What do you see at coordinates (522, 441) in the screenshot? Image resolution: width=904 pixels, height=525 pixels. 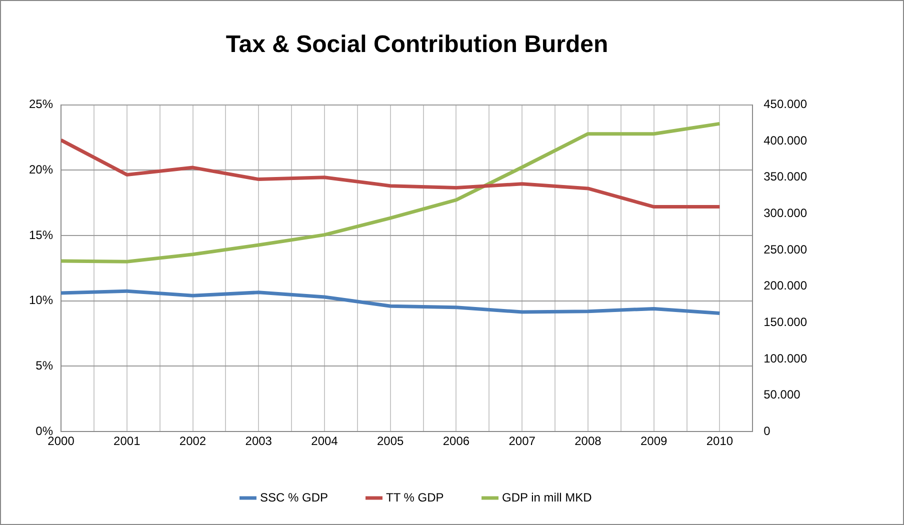 I see `x-tick-label: 2007` at bounding box center [522, 441].